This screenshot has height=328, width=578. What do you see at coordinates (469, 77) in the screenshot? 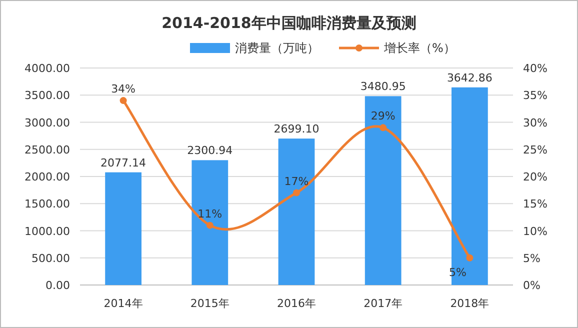
I see `data-label: 3642.86` at bounding box center [469, 77].